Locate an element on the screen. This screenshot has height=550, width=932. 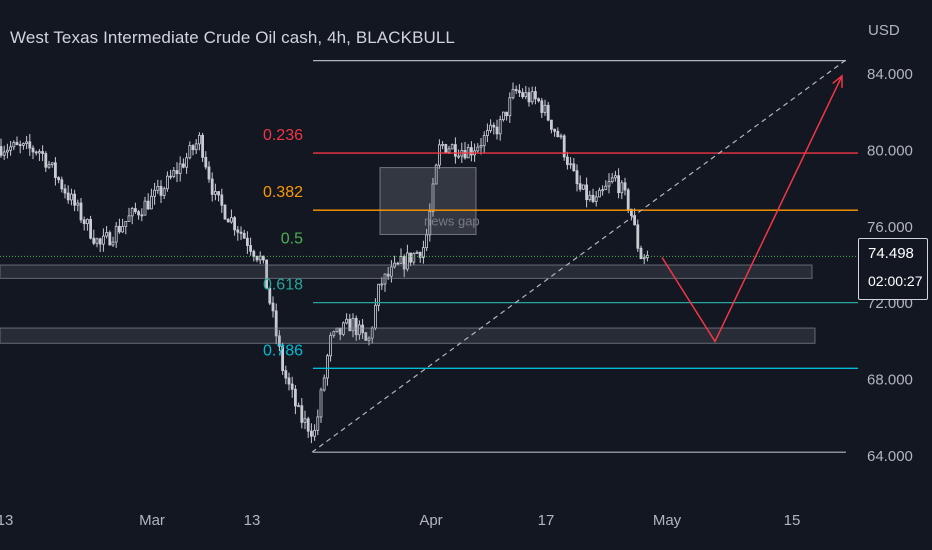
news-gap-label: news gap is located at coordinates (452, 220).